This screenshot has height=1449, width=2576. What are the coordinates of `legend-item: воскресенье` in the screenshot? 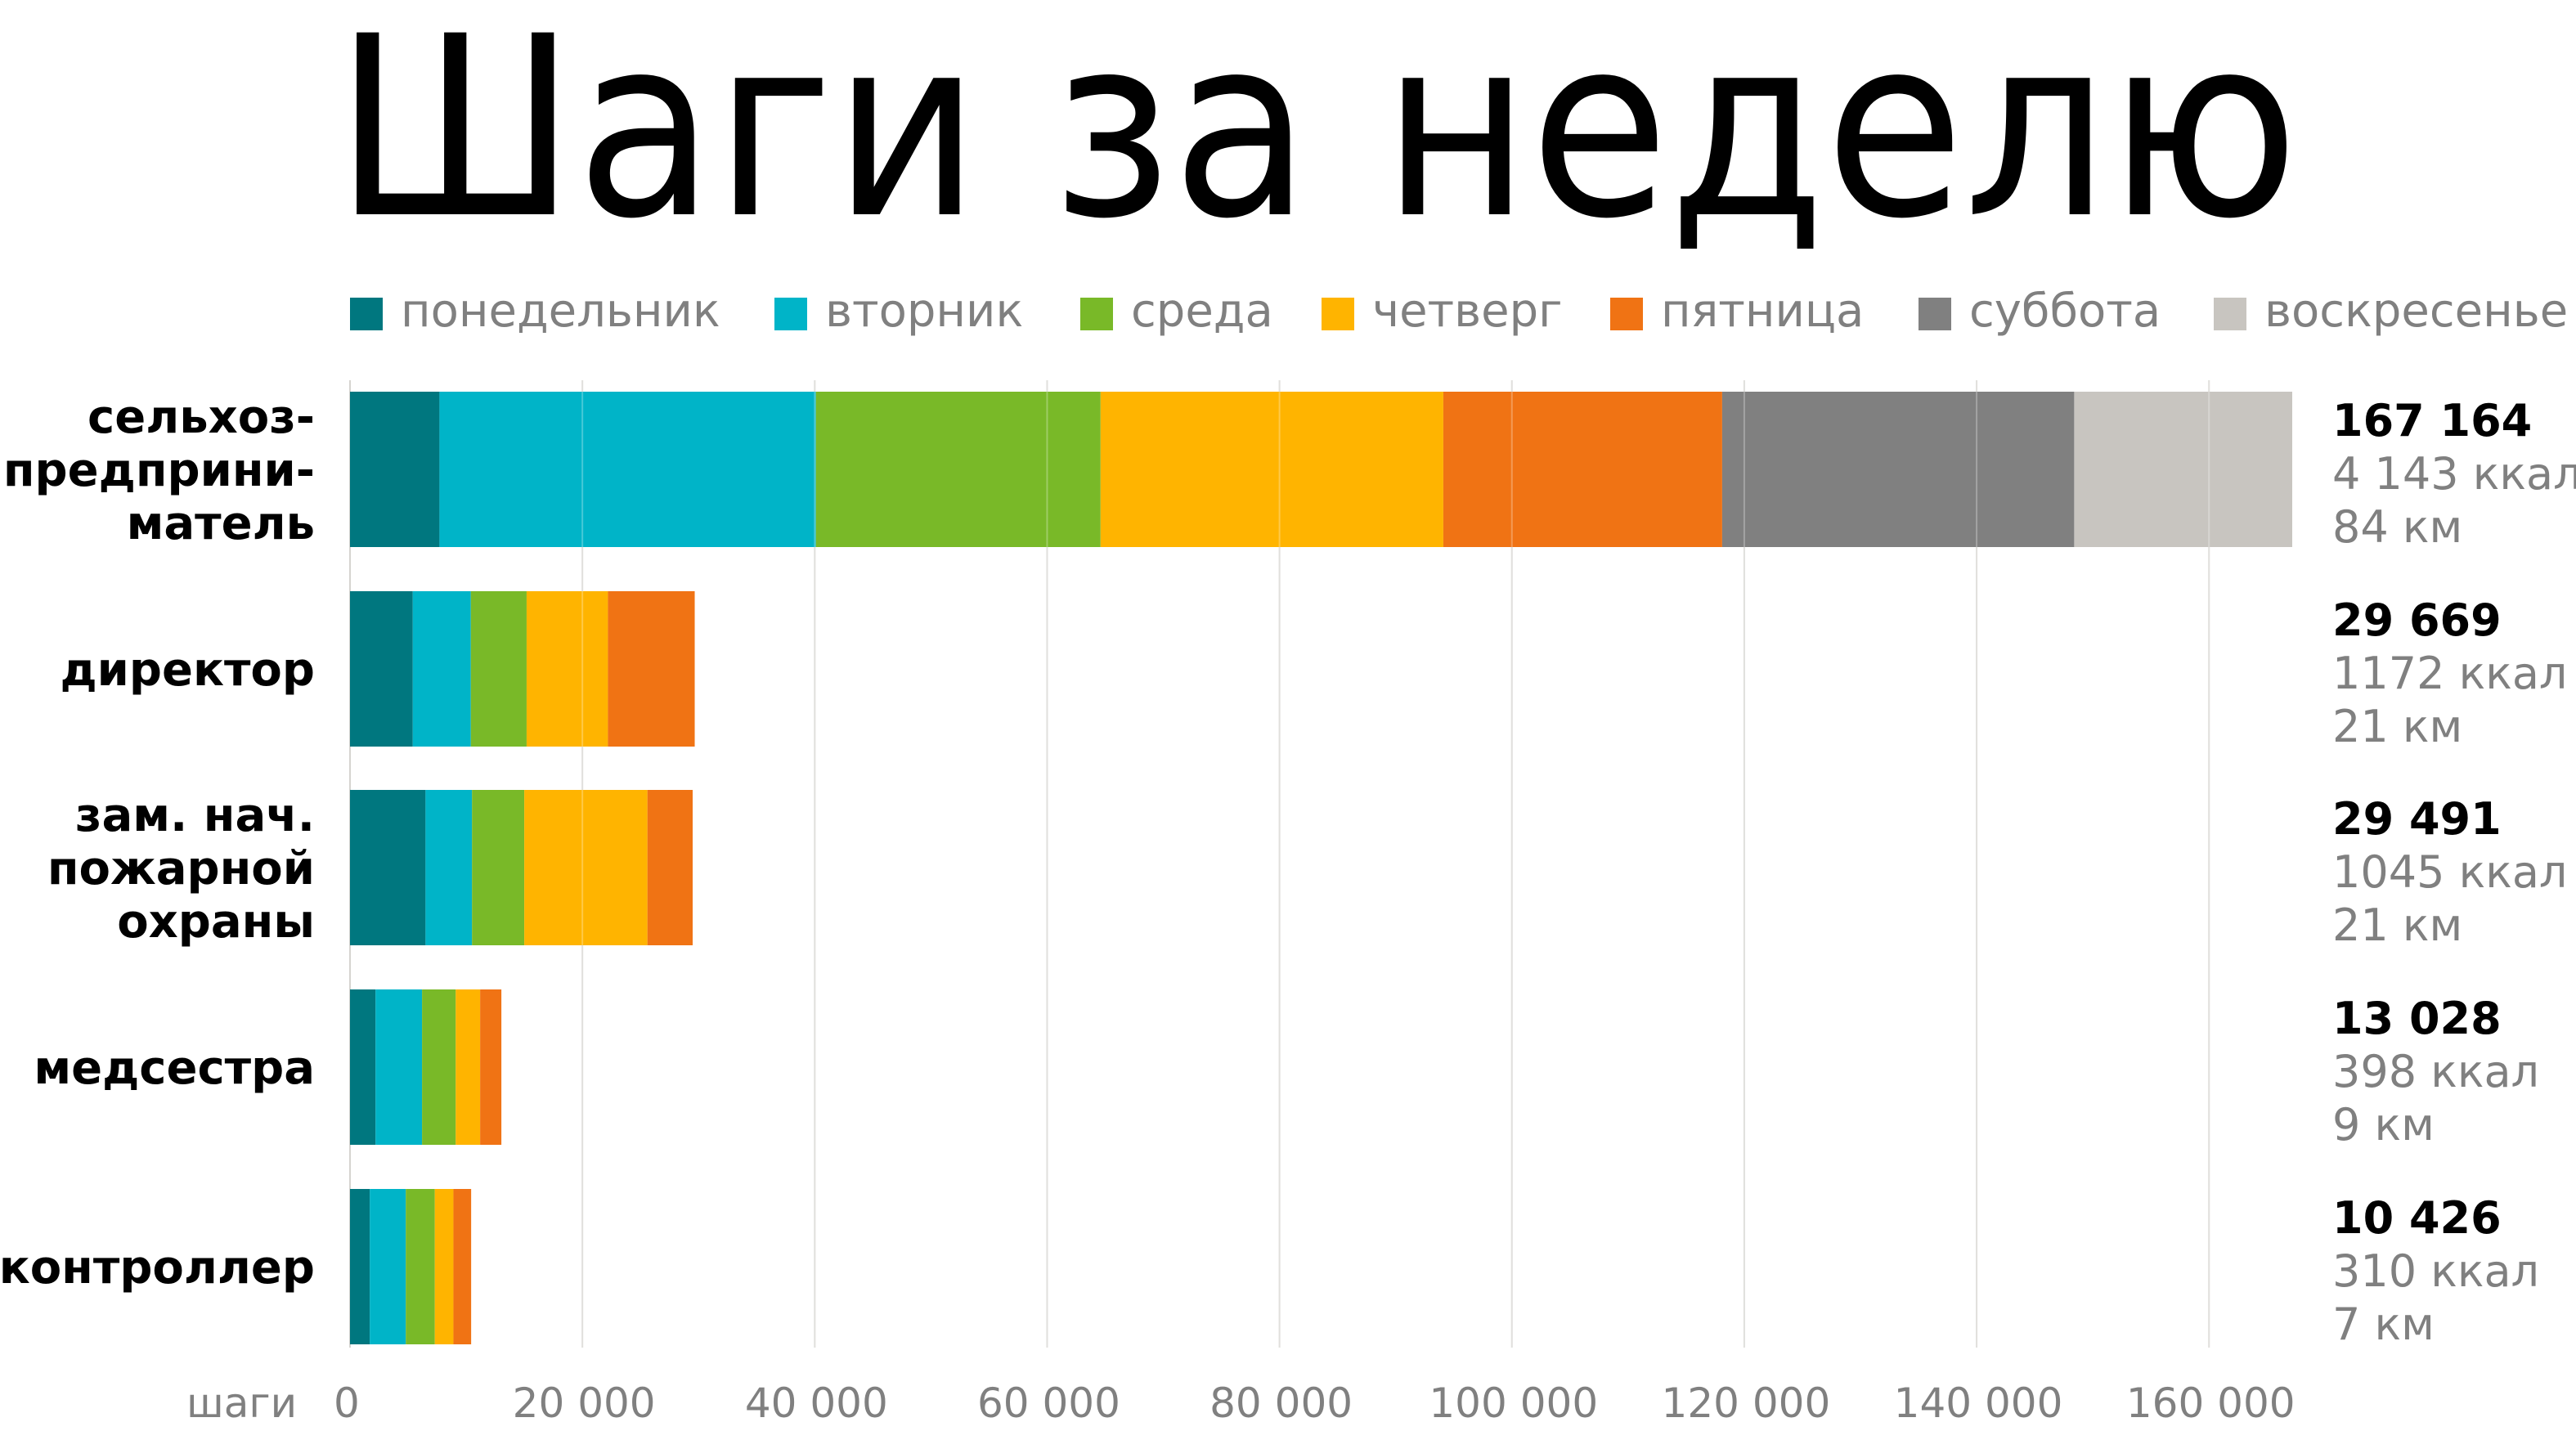 It's located at (2391, 311).